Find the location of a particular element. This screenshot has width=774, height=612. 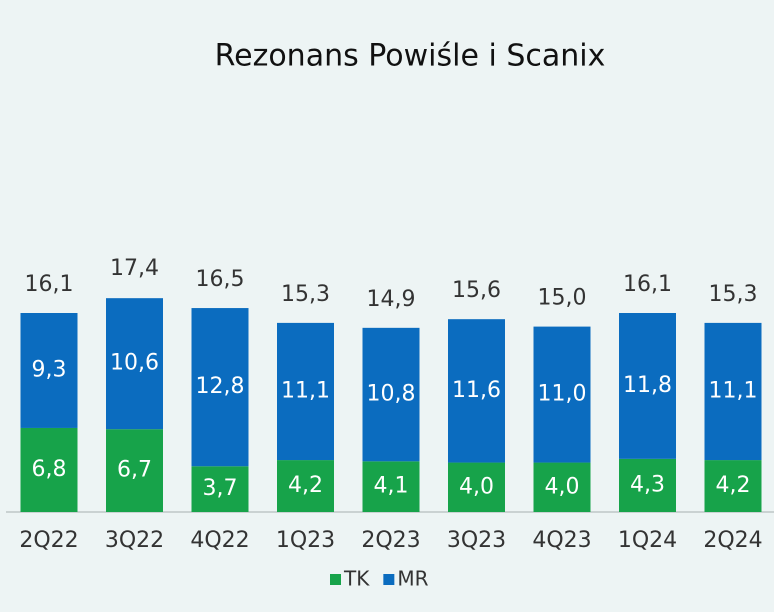

value-label: 3,7 is located at coordinates (220, 488).